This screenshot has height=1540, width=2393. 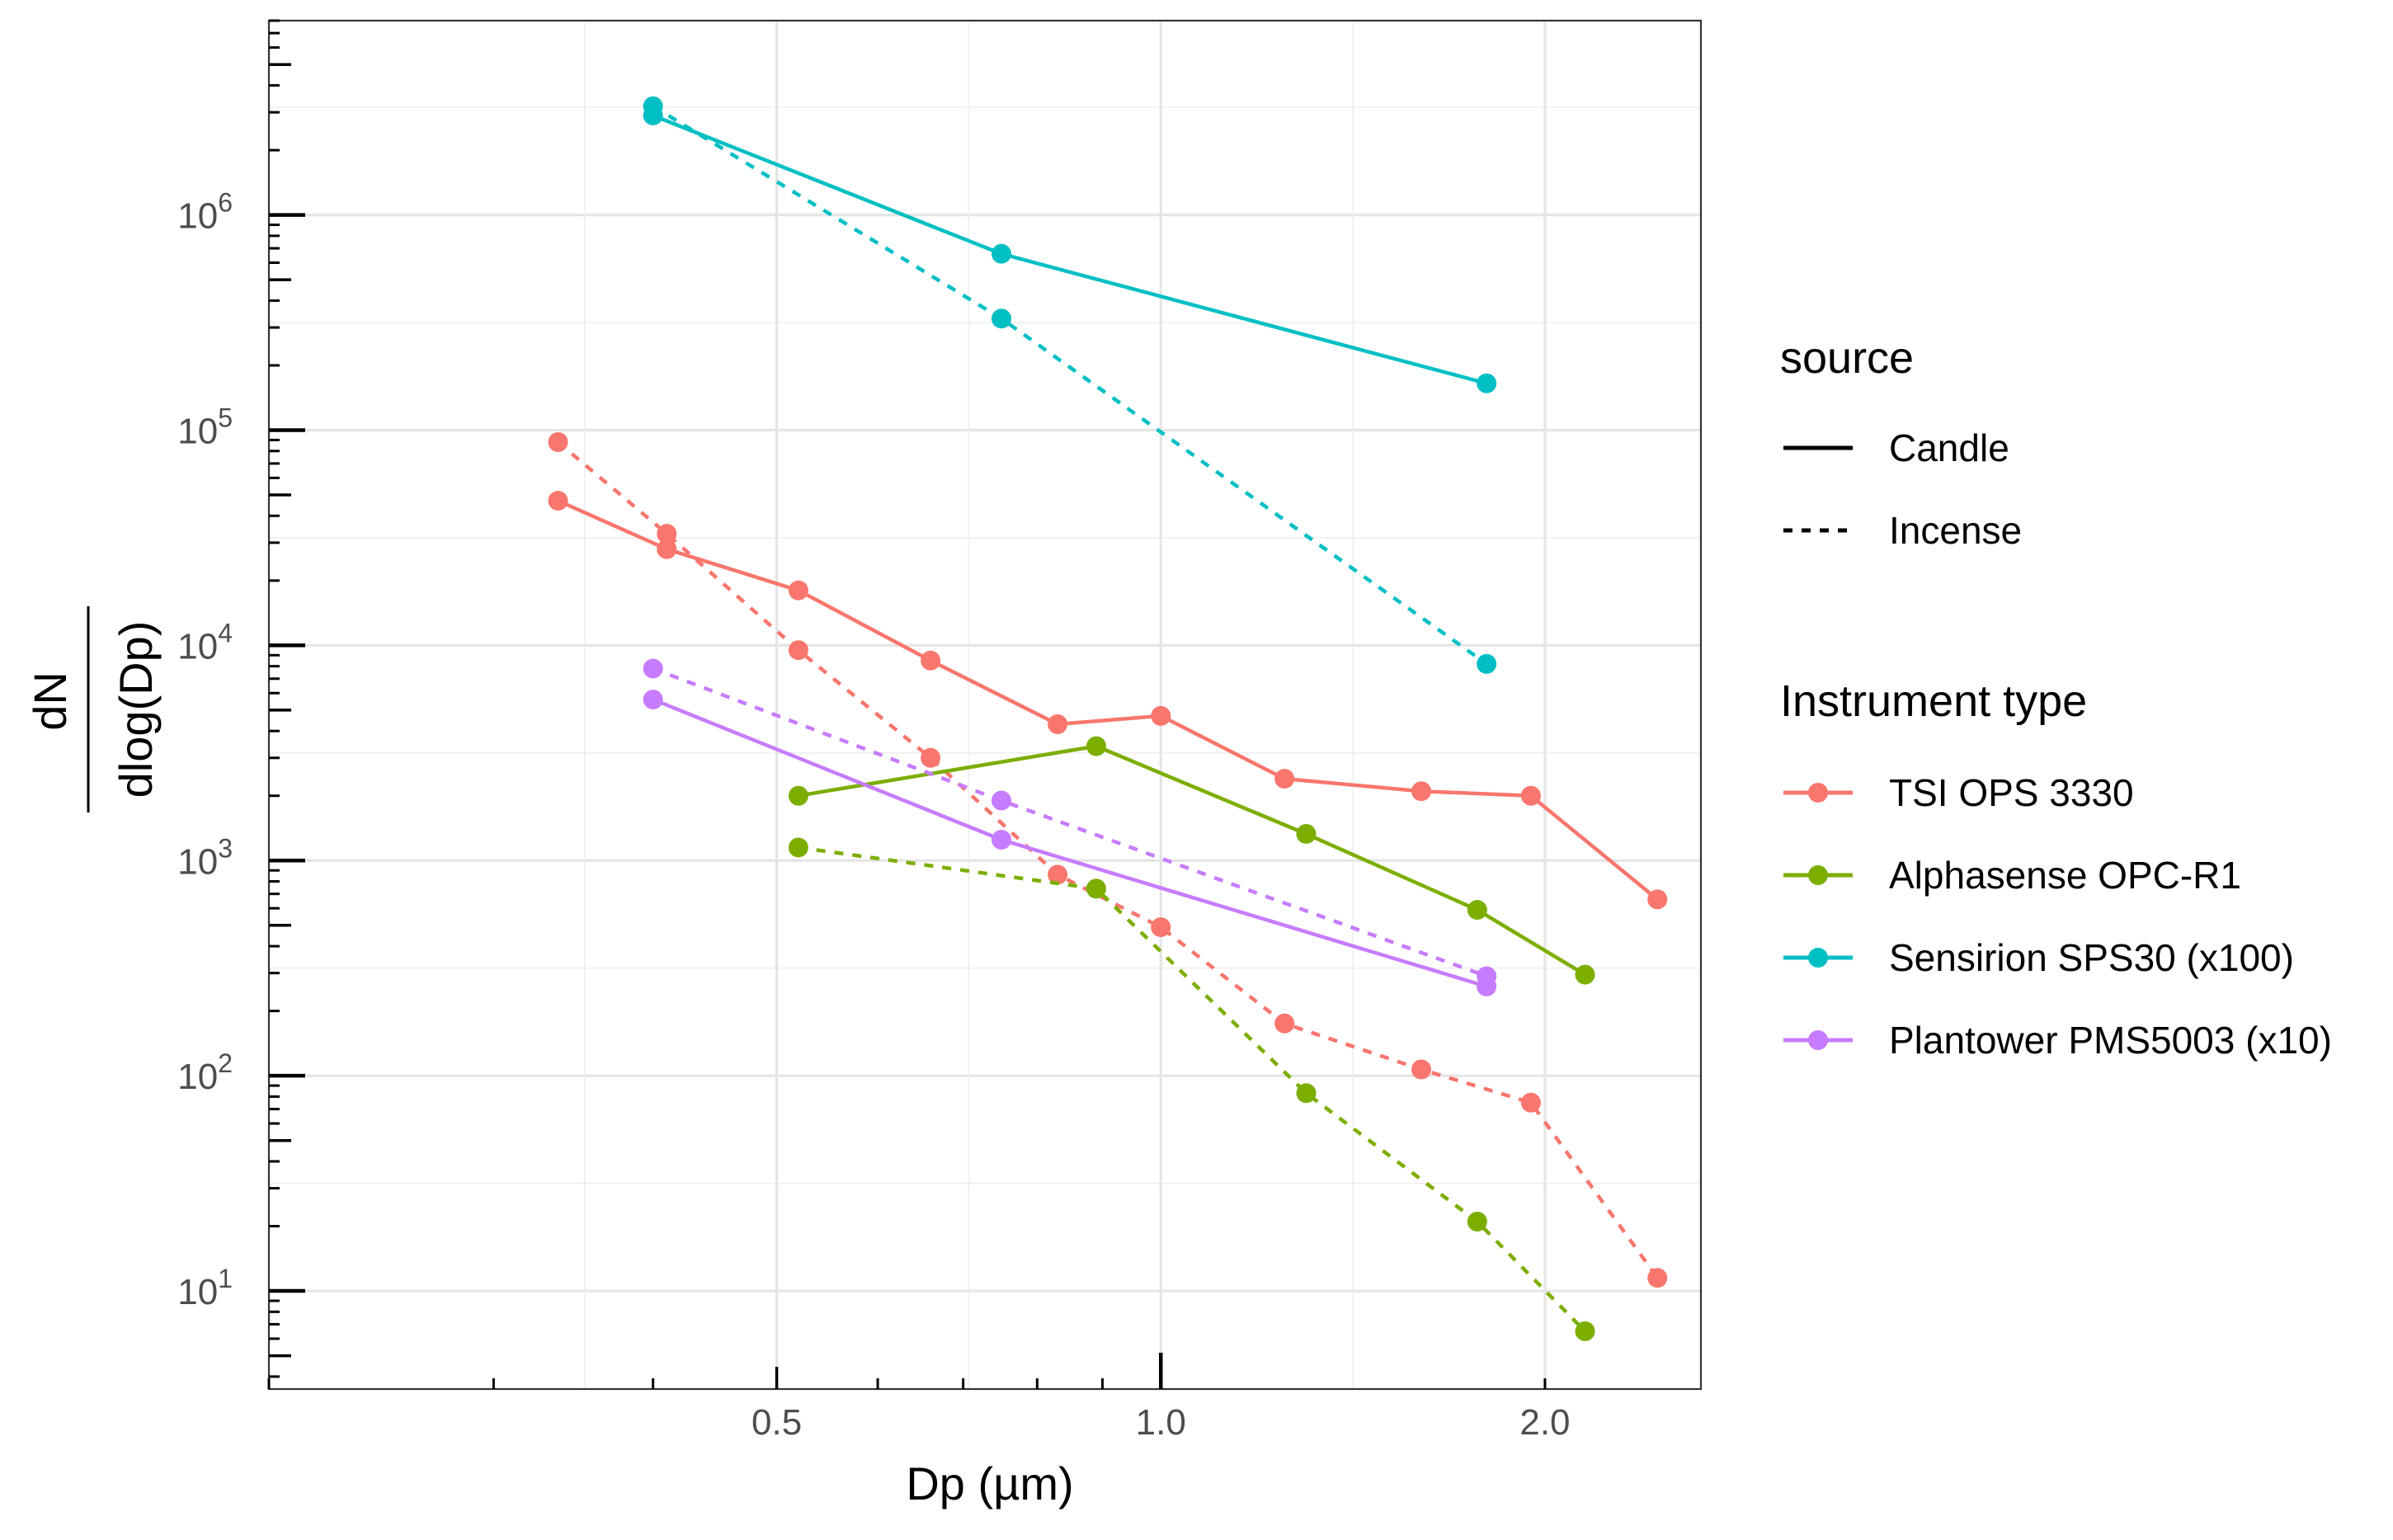 What do you see at coordinates (1191, 860) in the screenshot?
I see `series-alphasense-opc-r1-candle` at bounding box center [1191, 860].